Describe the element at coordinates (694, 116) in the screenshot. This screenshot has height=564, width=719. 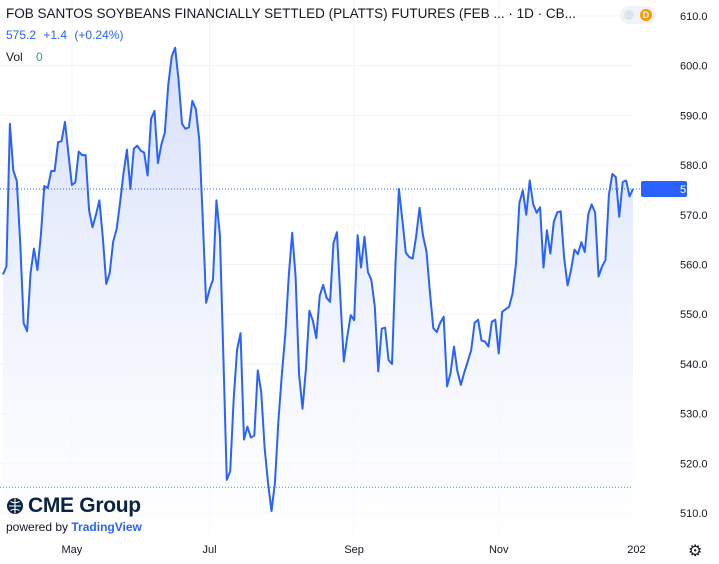
I see `y-tick-label: 590.0` at that location.